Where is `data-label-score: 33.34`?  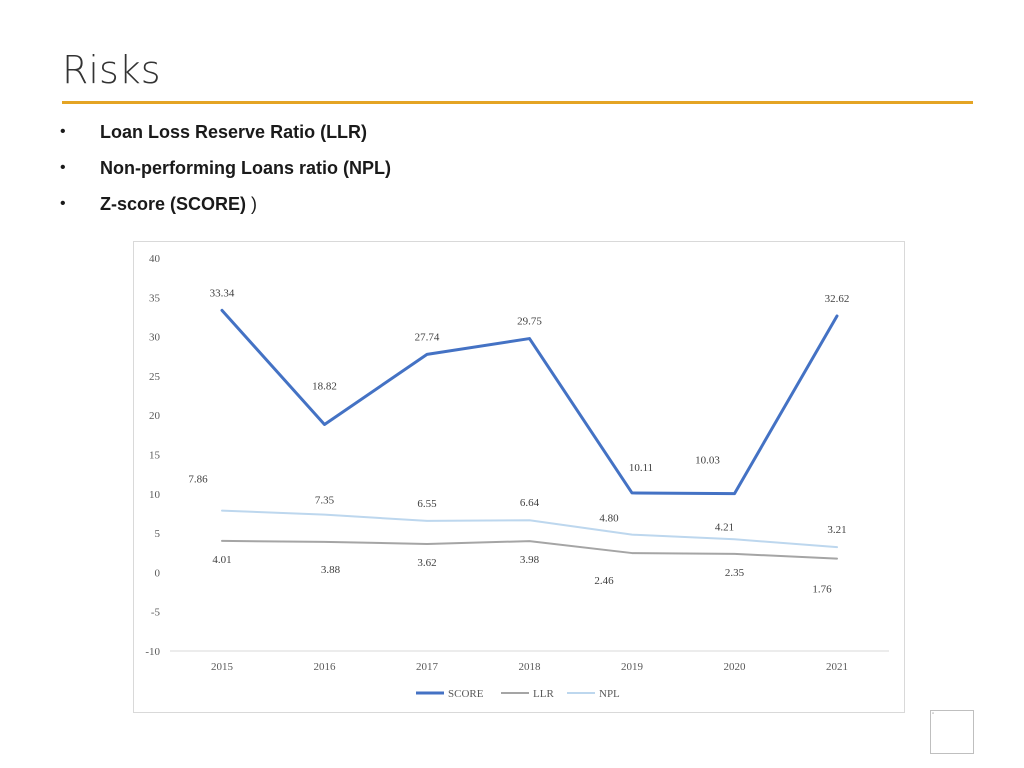 data-label-score: 33.34 is located at coordinates (222, 293).